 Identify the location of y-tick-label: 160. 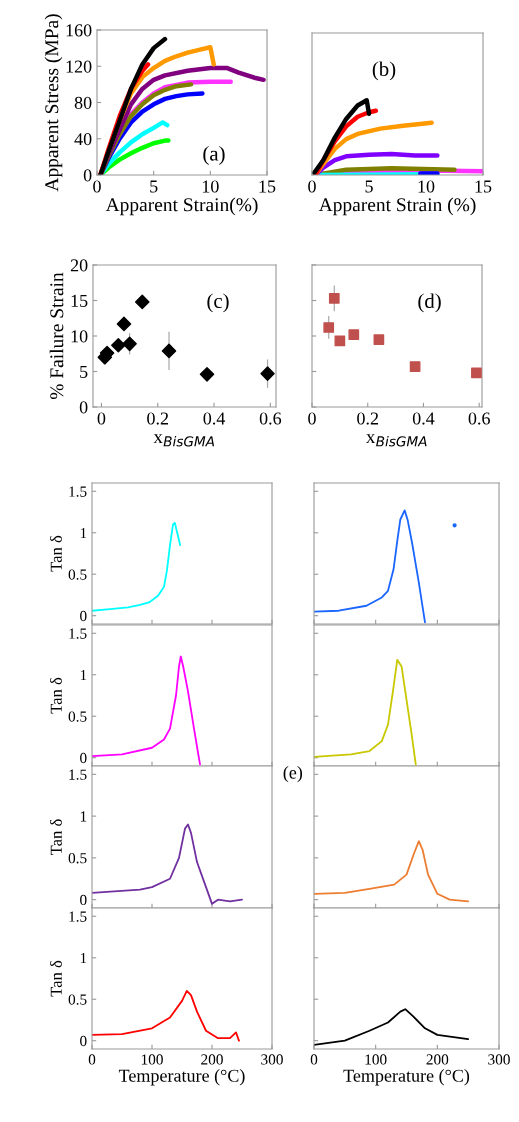
(79, 30).